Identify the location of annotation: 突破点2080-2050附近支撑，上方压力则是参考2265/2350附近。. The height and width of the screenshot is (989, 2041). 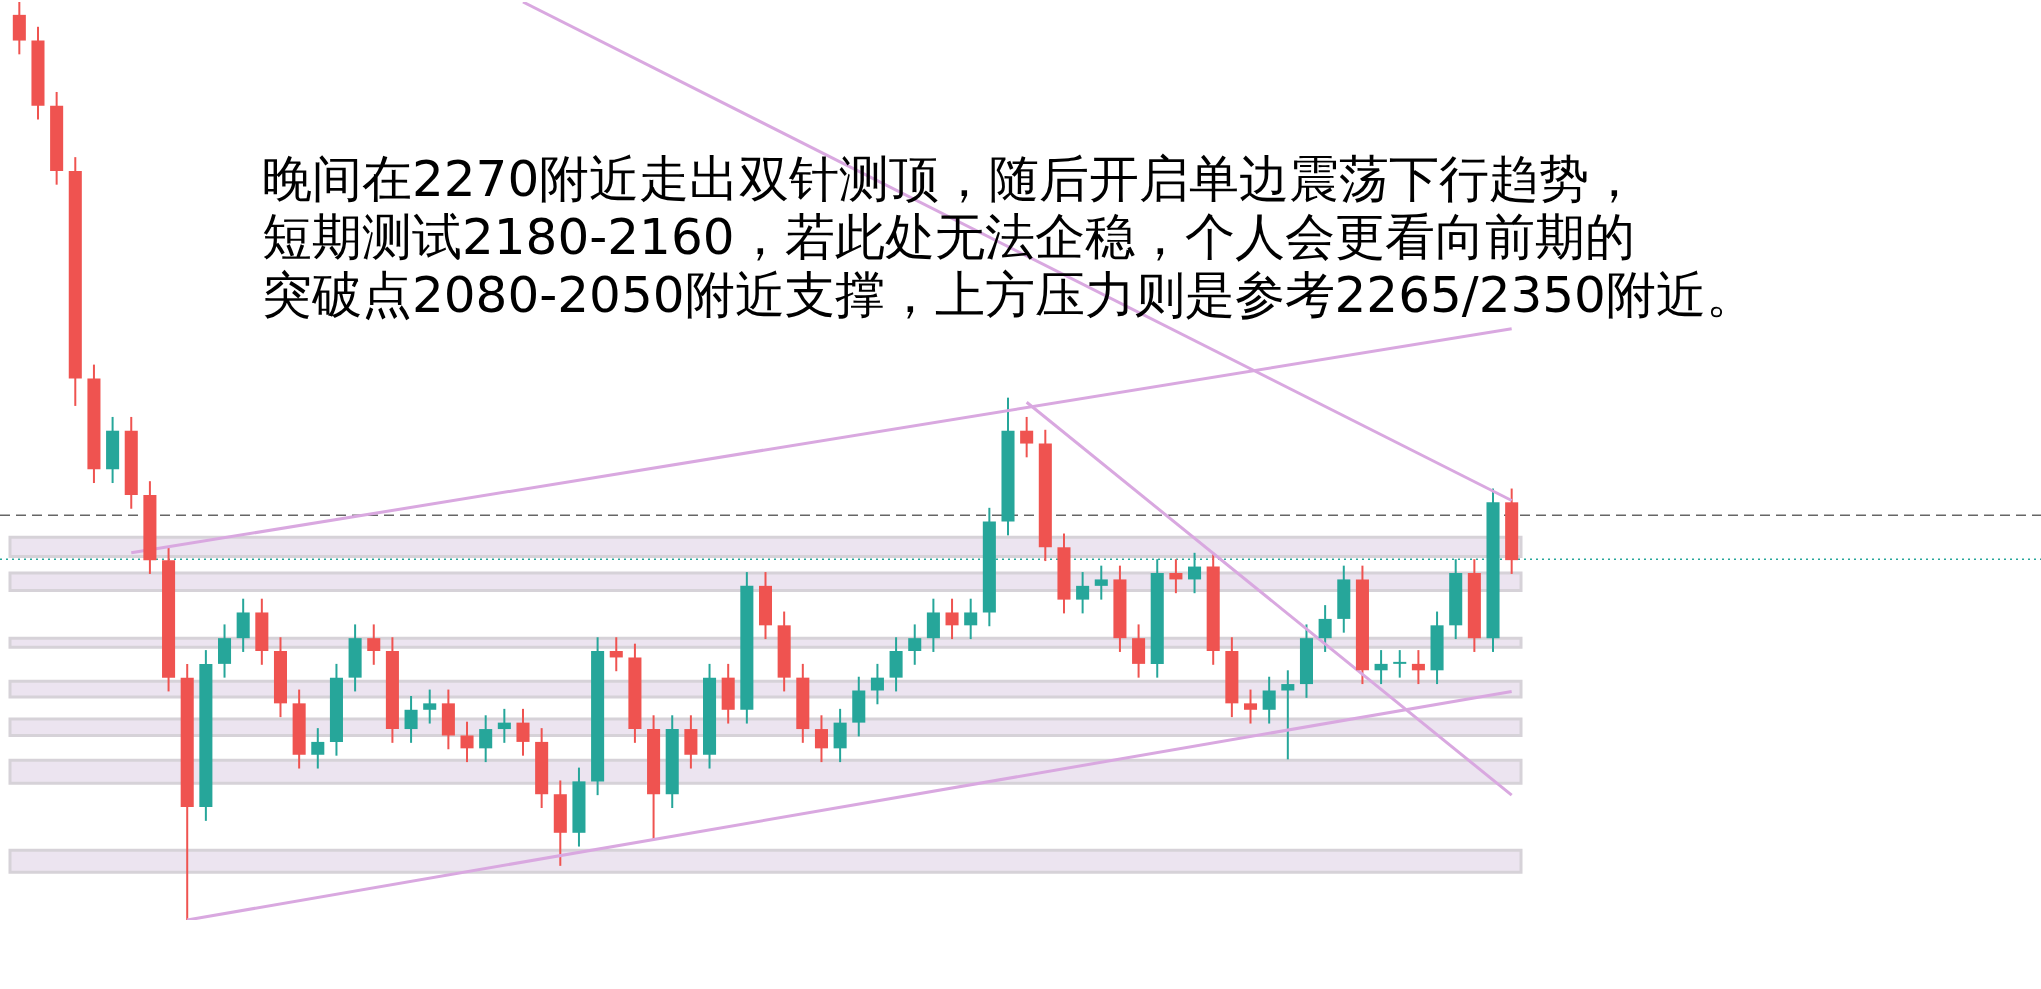
(1009, 295).